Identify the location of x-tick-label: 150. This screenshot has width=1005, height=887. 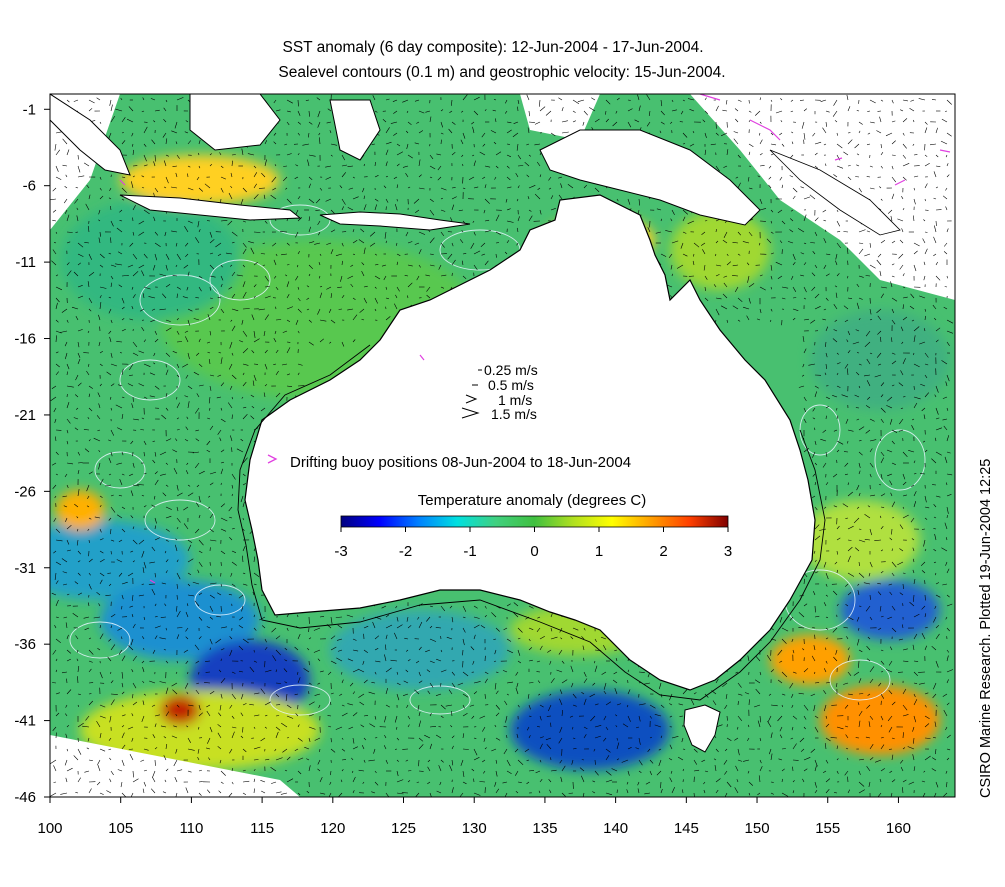
(757, 828).